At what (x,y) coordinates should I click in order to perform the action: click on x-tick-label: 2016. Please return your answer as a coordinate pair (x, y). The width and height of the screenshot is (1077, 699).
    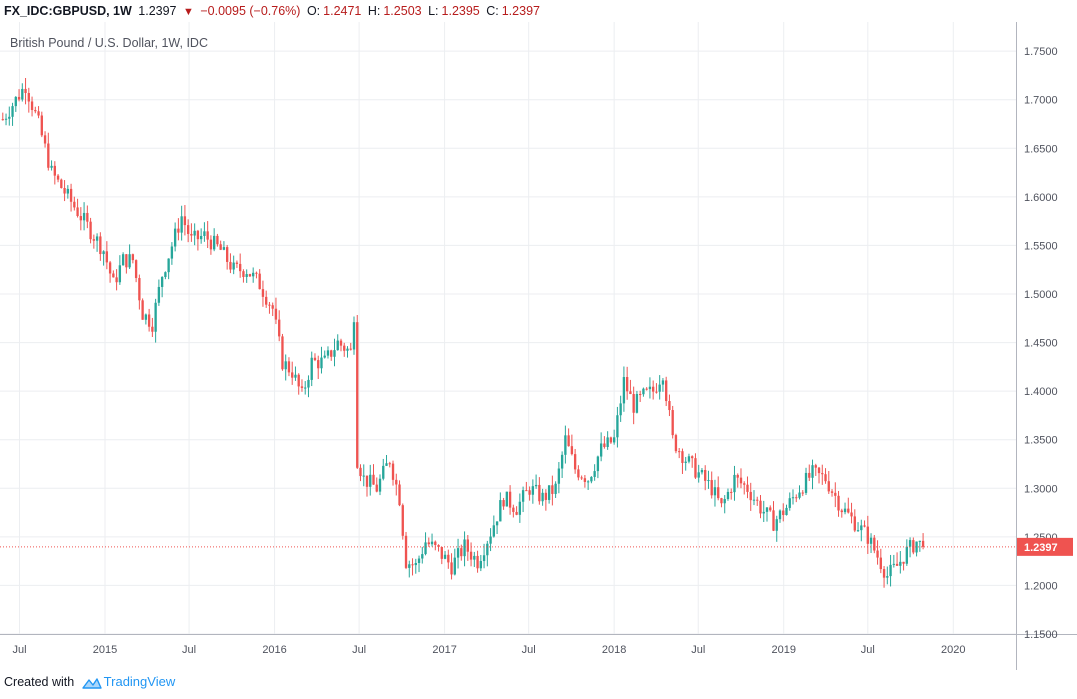
    Looking at the image, I should click on (274, 650).